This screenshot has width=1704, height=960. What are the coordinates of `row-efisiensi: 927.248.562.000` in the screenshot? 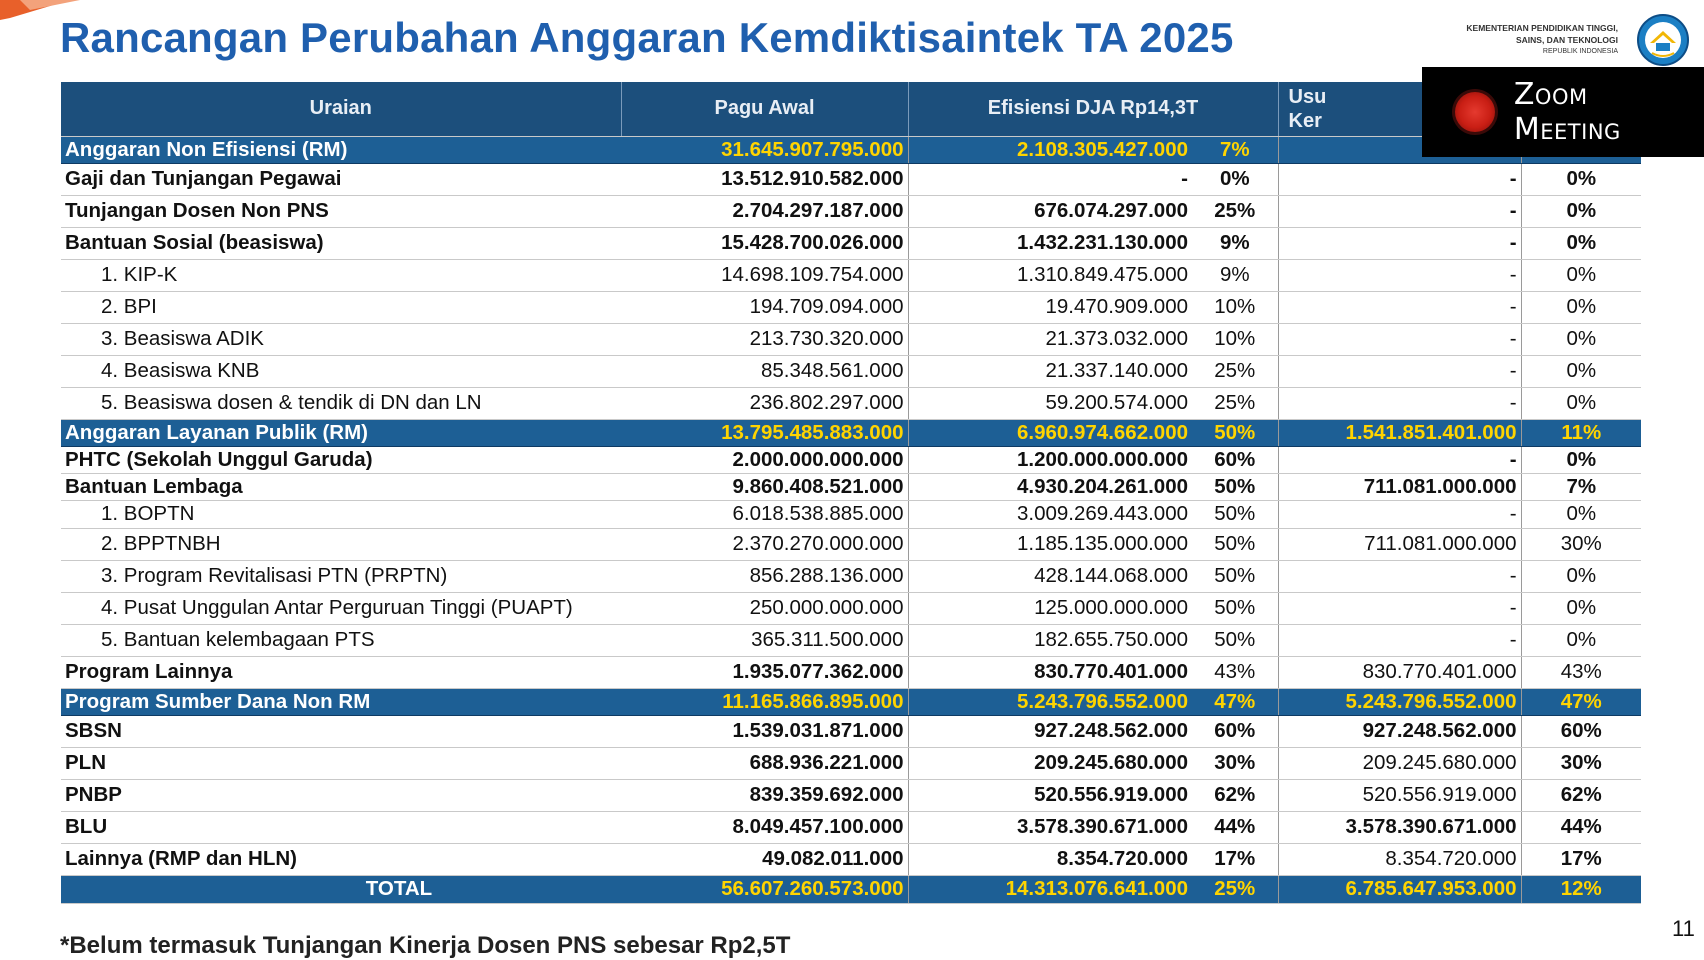 It's located at (1049, 731).